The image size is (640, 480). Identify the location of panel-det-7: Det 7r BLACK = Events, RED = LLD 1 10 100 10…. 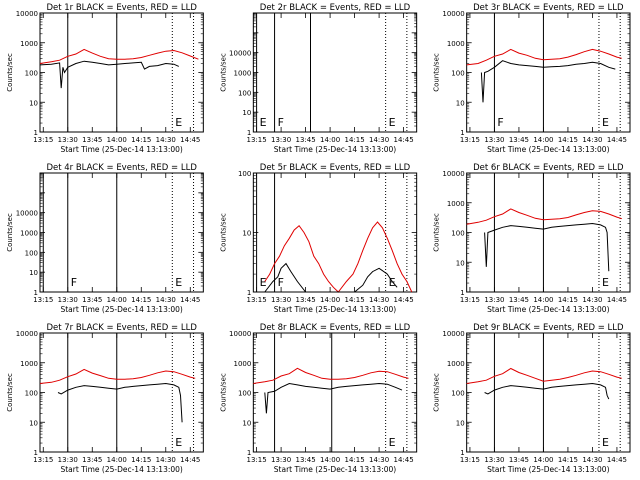
(105, 398).